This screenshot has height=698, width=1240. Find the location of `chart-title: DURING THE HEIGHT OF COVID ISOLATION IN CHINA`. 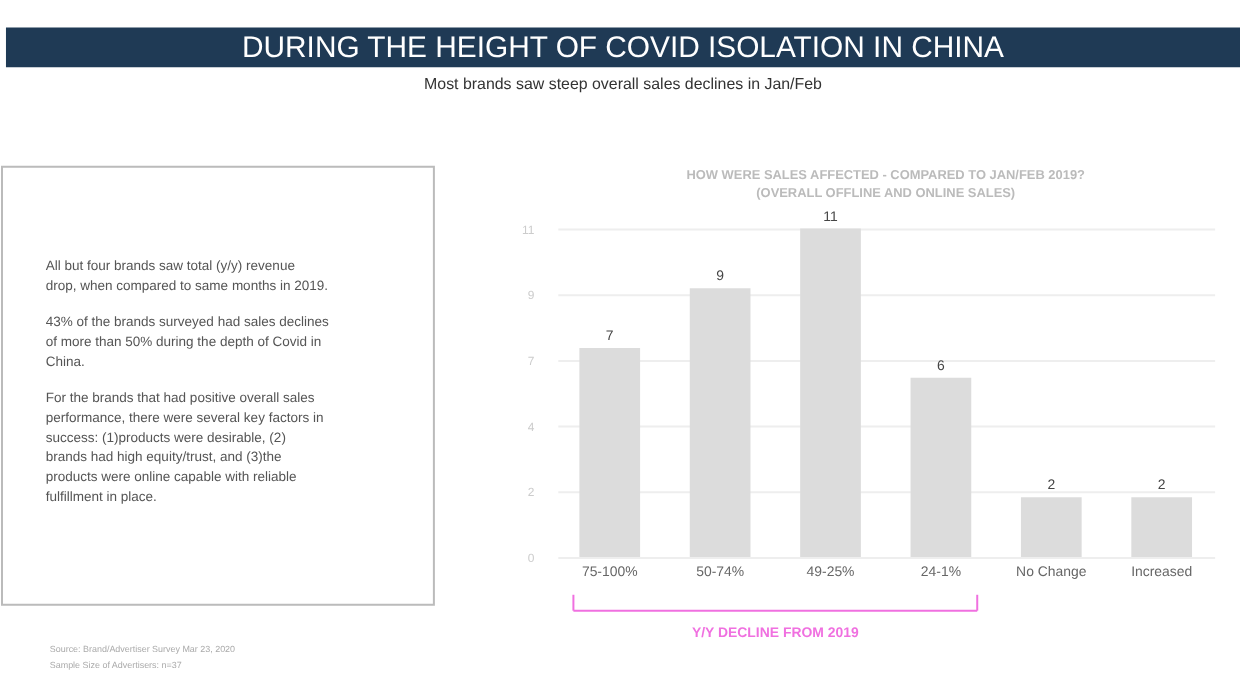

chart-title: DURING THE HEIGHT OF COVID ISOLATION IN CHINA is located at coordinates (623, 48).